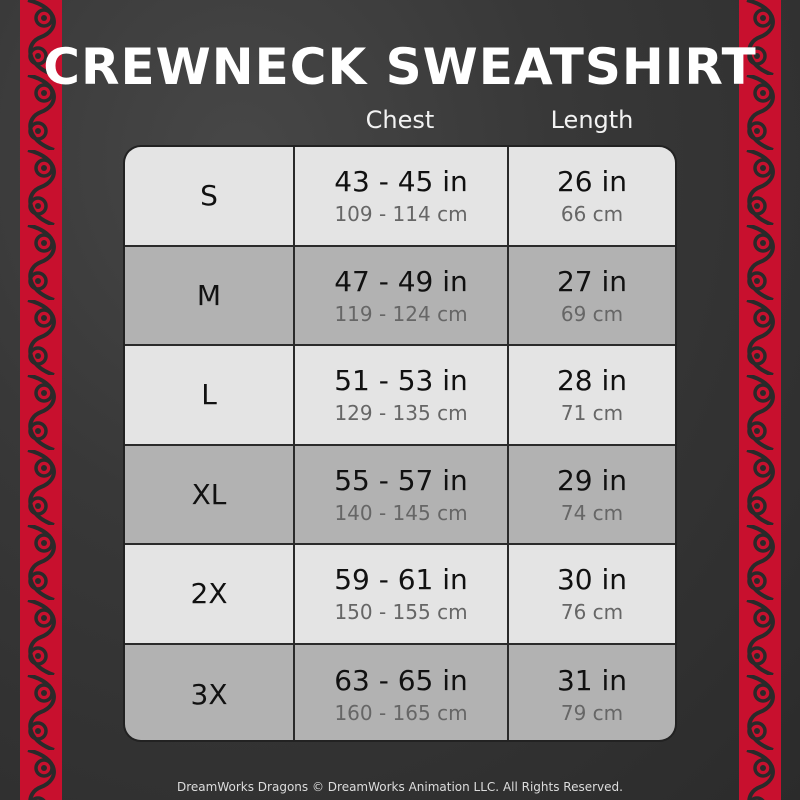 The width and height of the screenshot is (800, 800). Describe the element at coordinates (401, 680) in the screenshot. I see `chest-inches: 63 - 65 in` at that location.